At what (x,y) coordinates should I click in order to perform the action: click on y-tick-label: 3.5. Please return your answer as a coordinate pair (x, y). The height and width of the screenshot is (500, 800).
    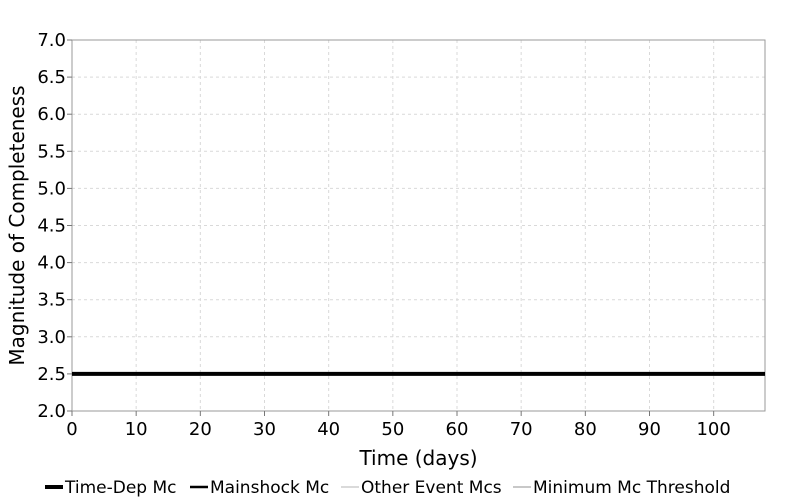
    Looking at the image, I should click on (51, 300).